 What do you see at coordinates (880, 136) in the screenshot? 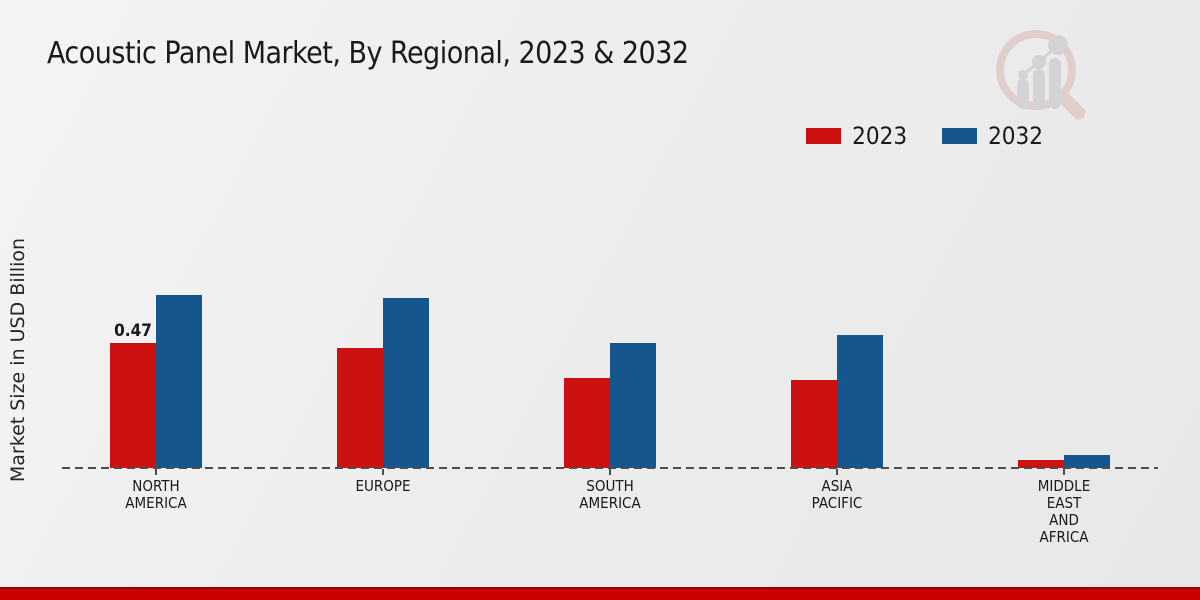
I see `legend-label-2023: 2023` at bounding box center [880, 136].